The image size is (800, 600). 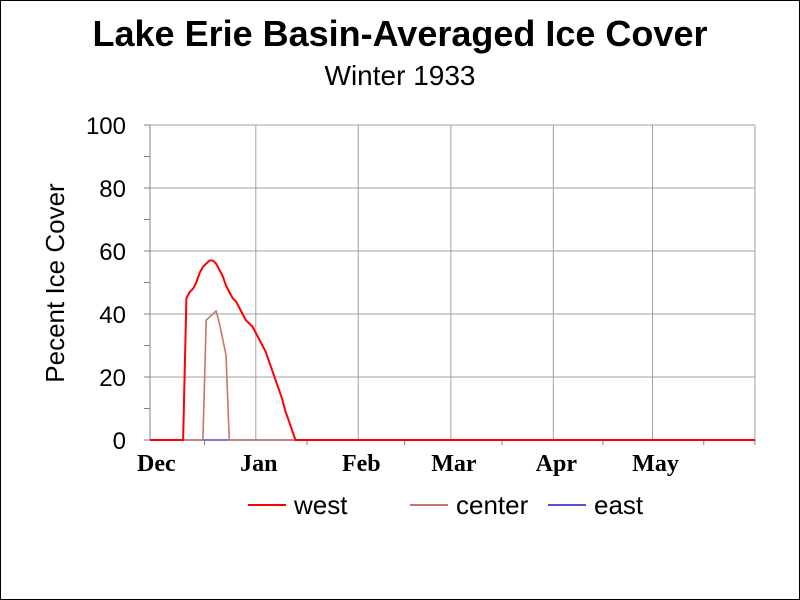 What do you see at coordinates (320, 505) in the screenshot?
I see `legend-label-west: west` at bounding box center [320, 505].